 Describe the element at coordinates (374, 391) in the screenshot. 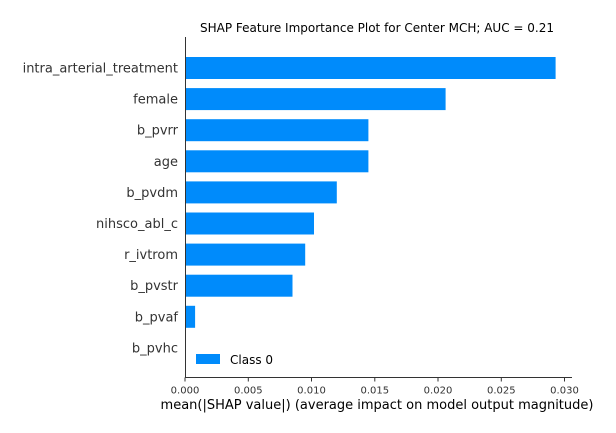

I see `x-tick-label: 0.015` at that location.